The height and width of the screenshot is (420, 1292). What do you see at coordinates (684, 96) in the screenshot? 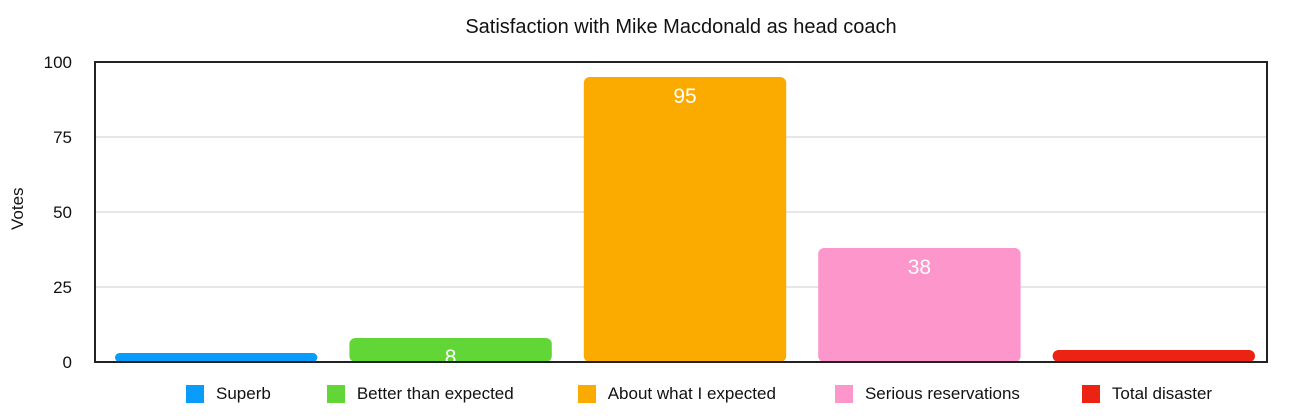
I see `data-label: 95` at bounding box center [684, 96].